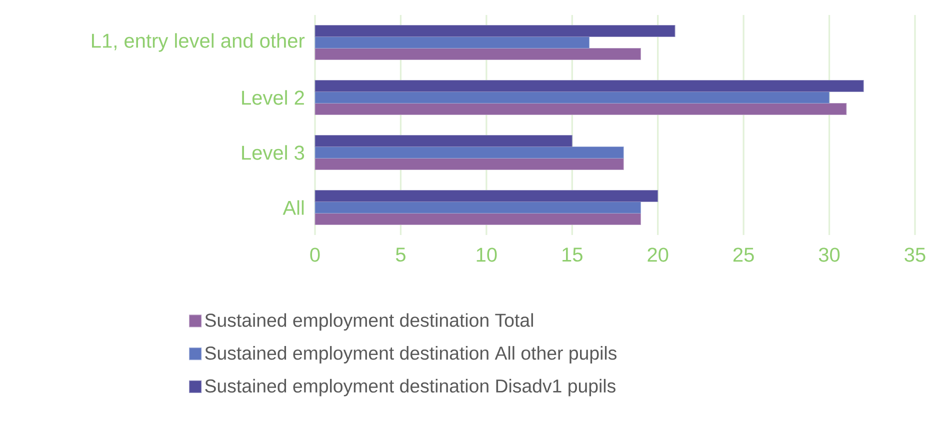 This screenshot has height=431, width=932. I want to click on x-tick-label: 35, so click(915, 255).